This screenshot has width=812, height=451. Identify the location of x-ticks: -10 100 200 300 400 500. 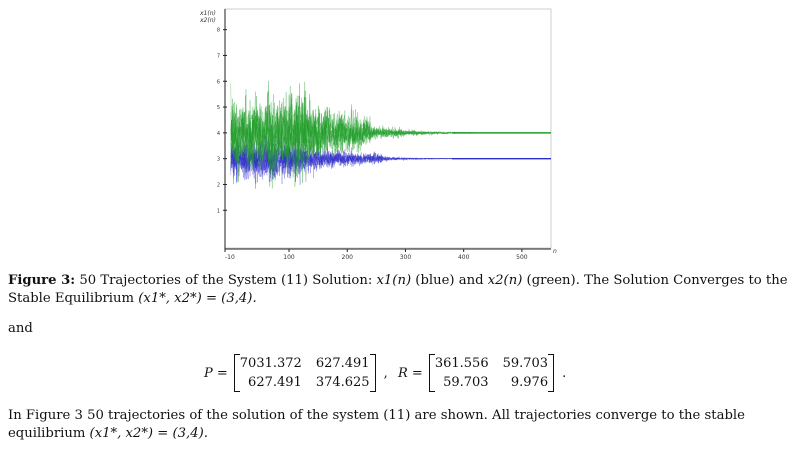
(376, 255).